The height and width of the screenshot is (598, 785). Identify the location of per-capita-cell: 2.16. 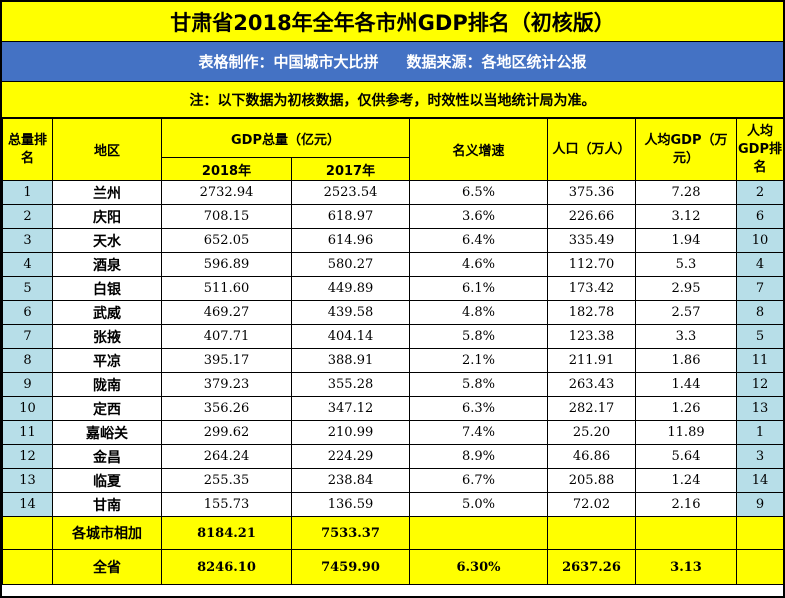
(686, 504).